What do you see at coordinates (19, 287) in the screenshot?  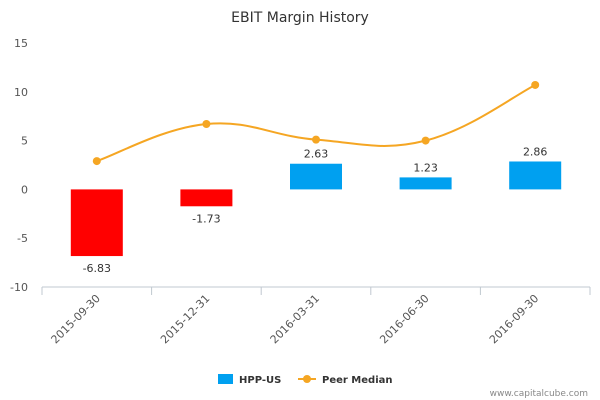 I see `y-tick-label: -10` at bounding box center [19, 287].